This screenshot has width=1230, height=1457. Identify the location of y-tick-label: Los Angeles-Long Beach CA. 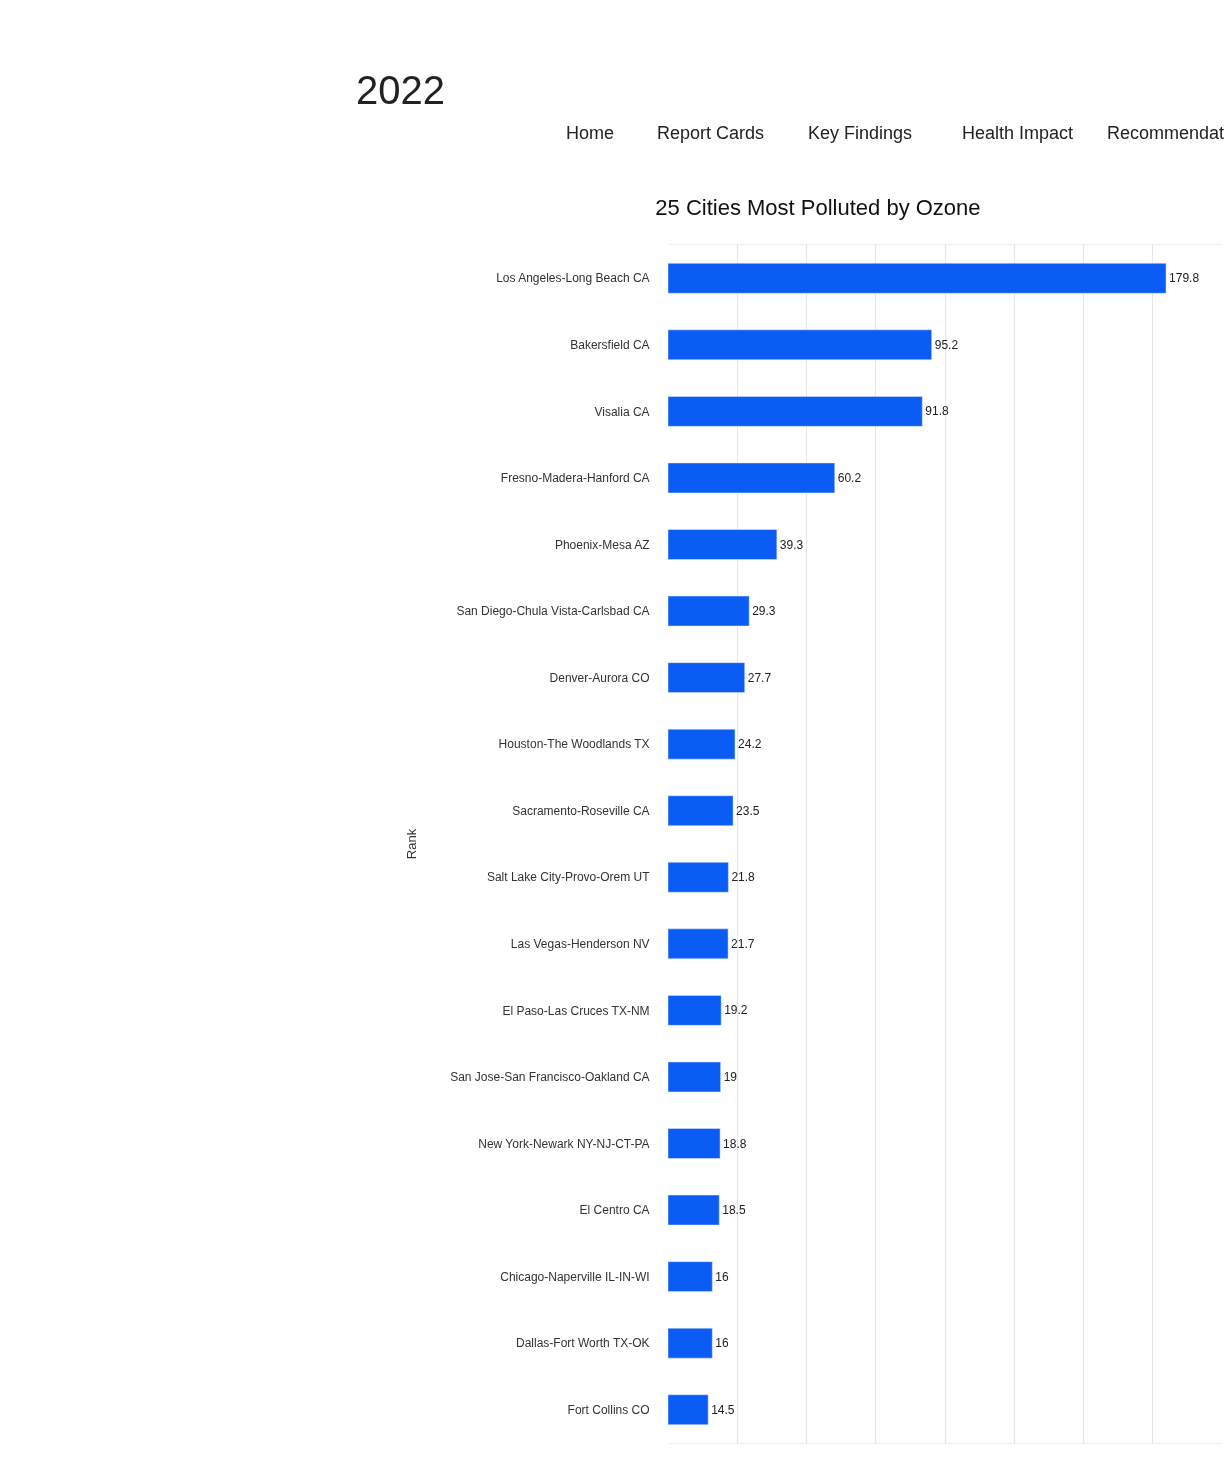
(573, 278).